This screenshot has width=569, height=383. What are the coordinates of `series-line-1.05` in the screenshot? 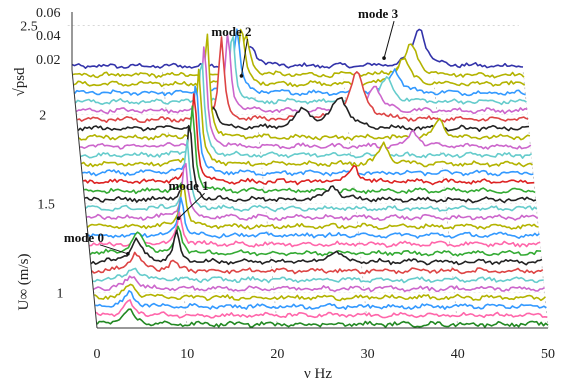 It's located at (318, 275).